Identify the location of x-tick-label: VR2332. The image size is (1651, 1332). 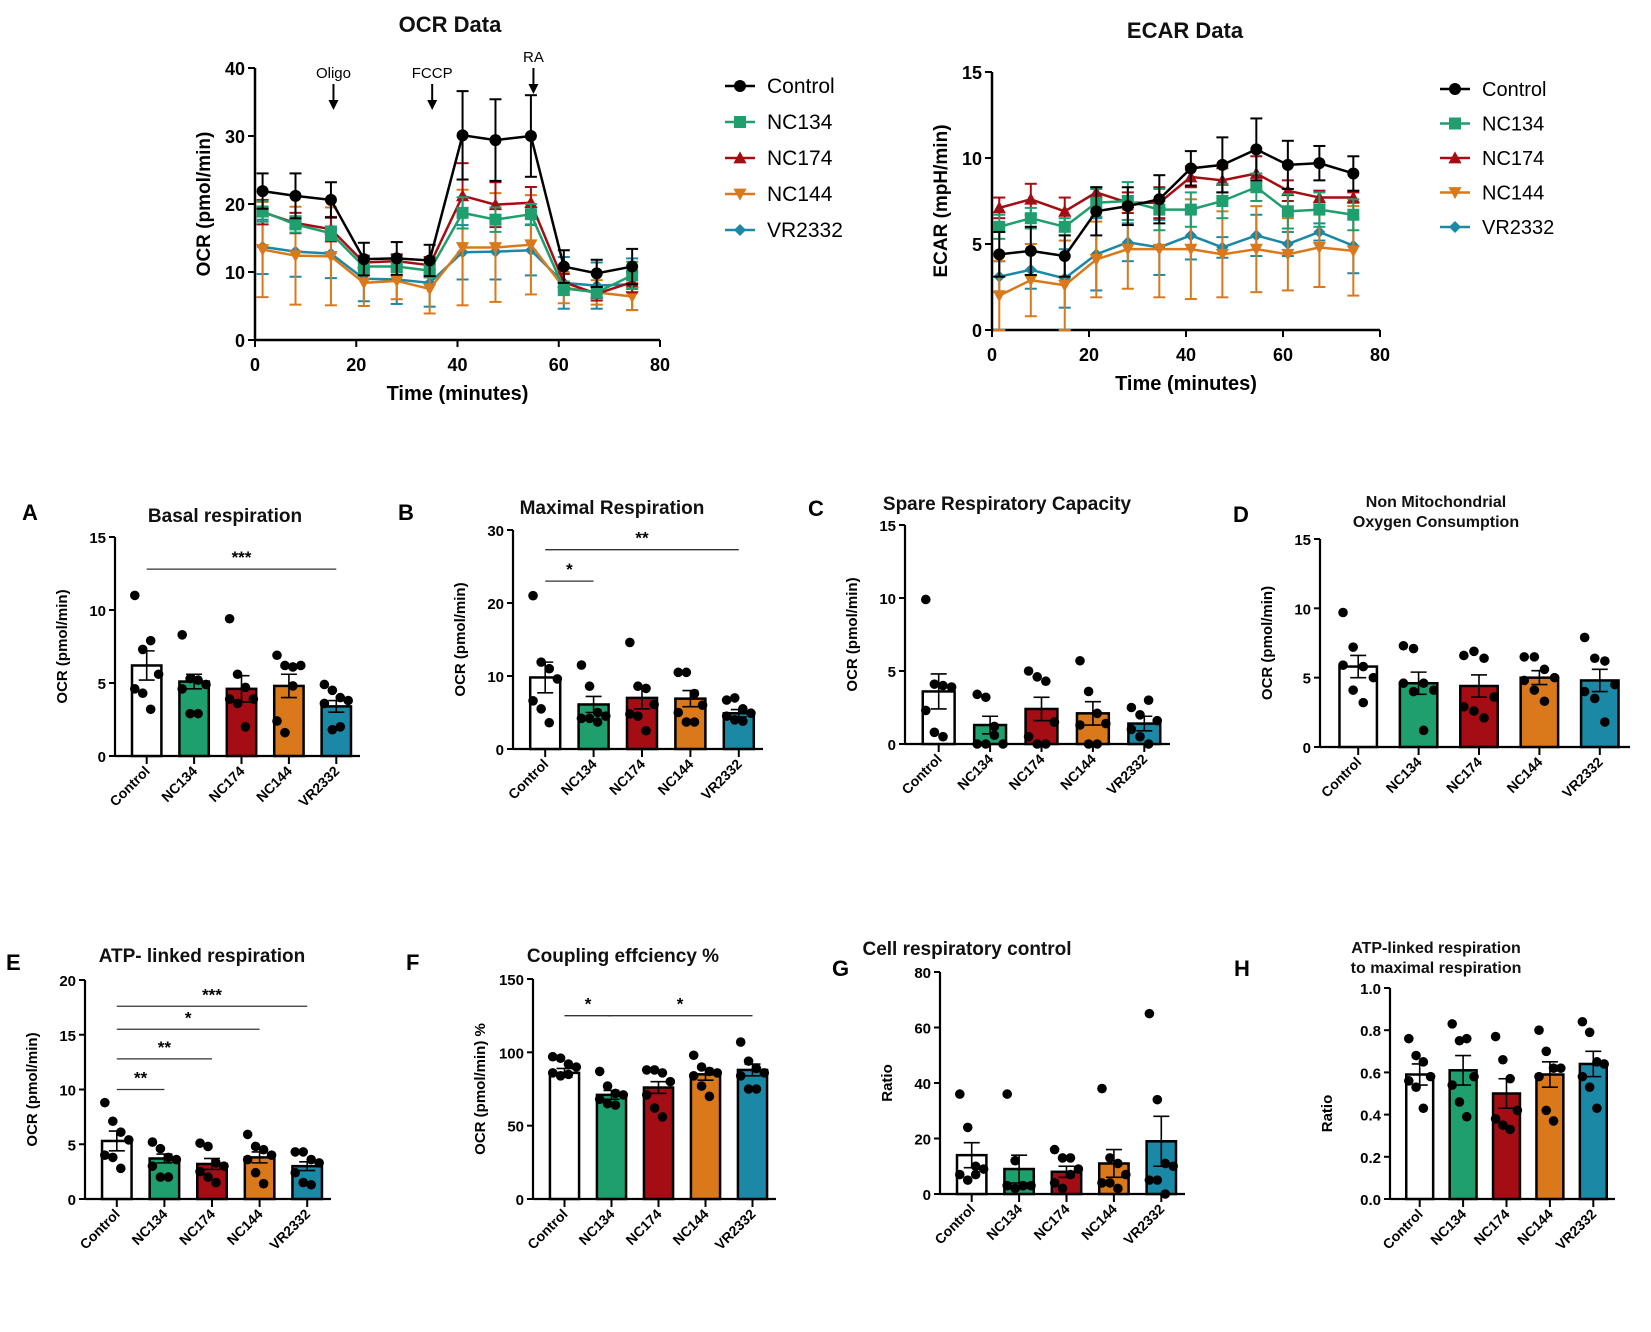
(1126, 774).